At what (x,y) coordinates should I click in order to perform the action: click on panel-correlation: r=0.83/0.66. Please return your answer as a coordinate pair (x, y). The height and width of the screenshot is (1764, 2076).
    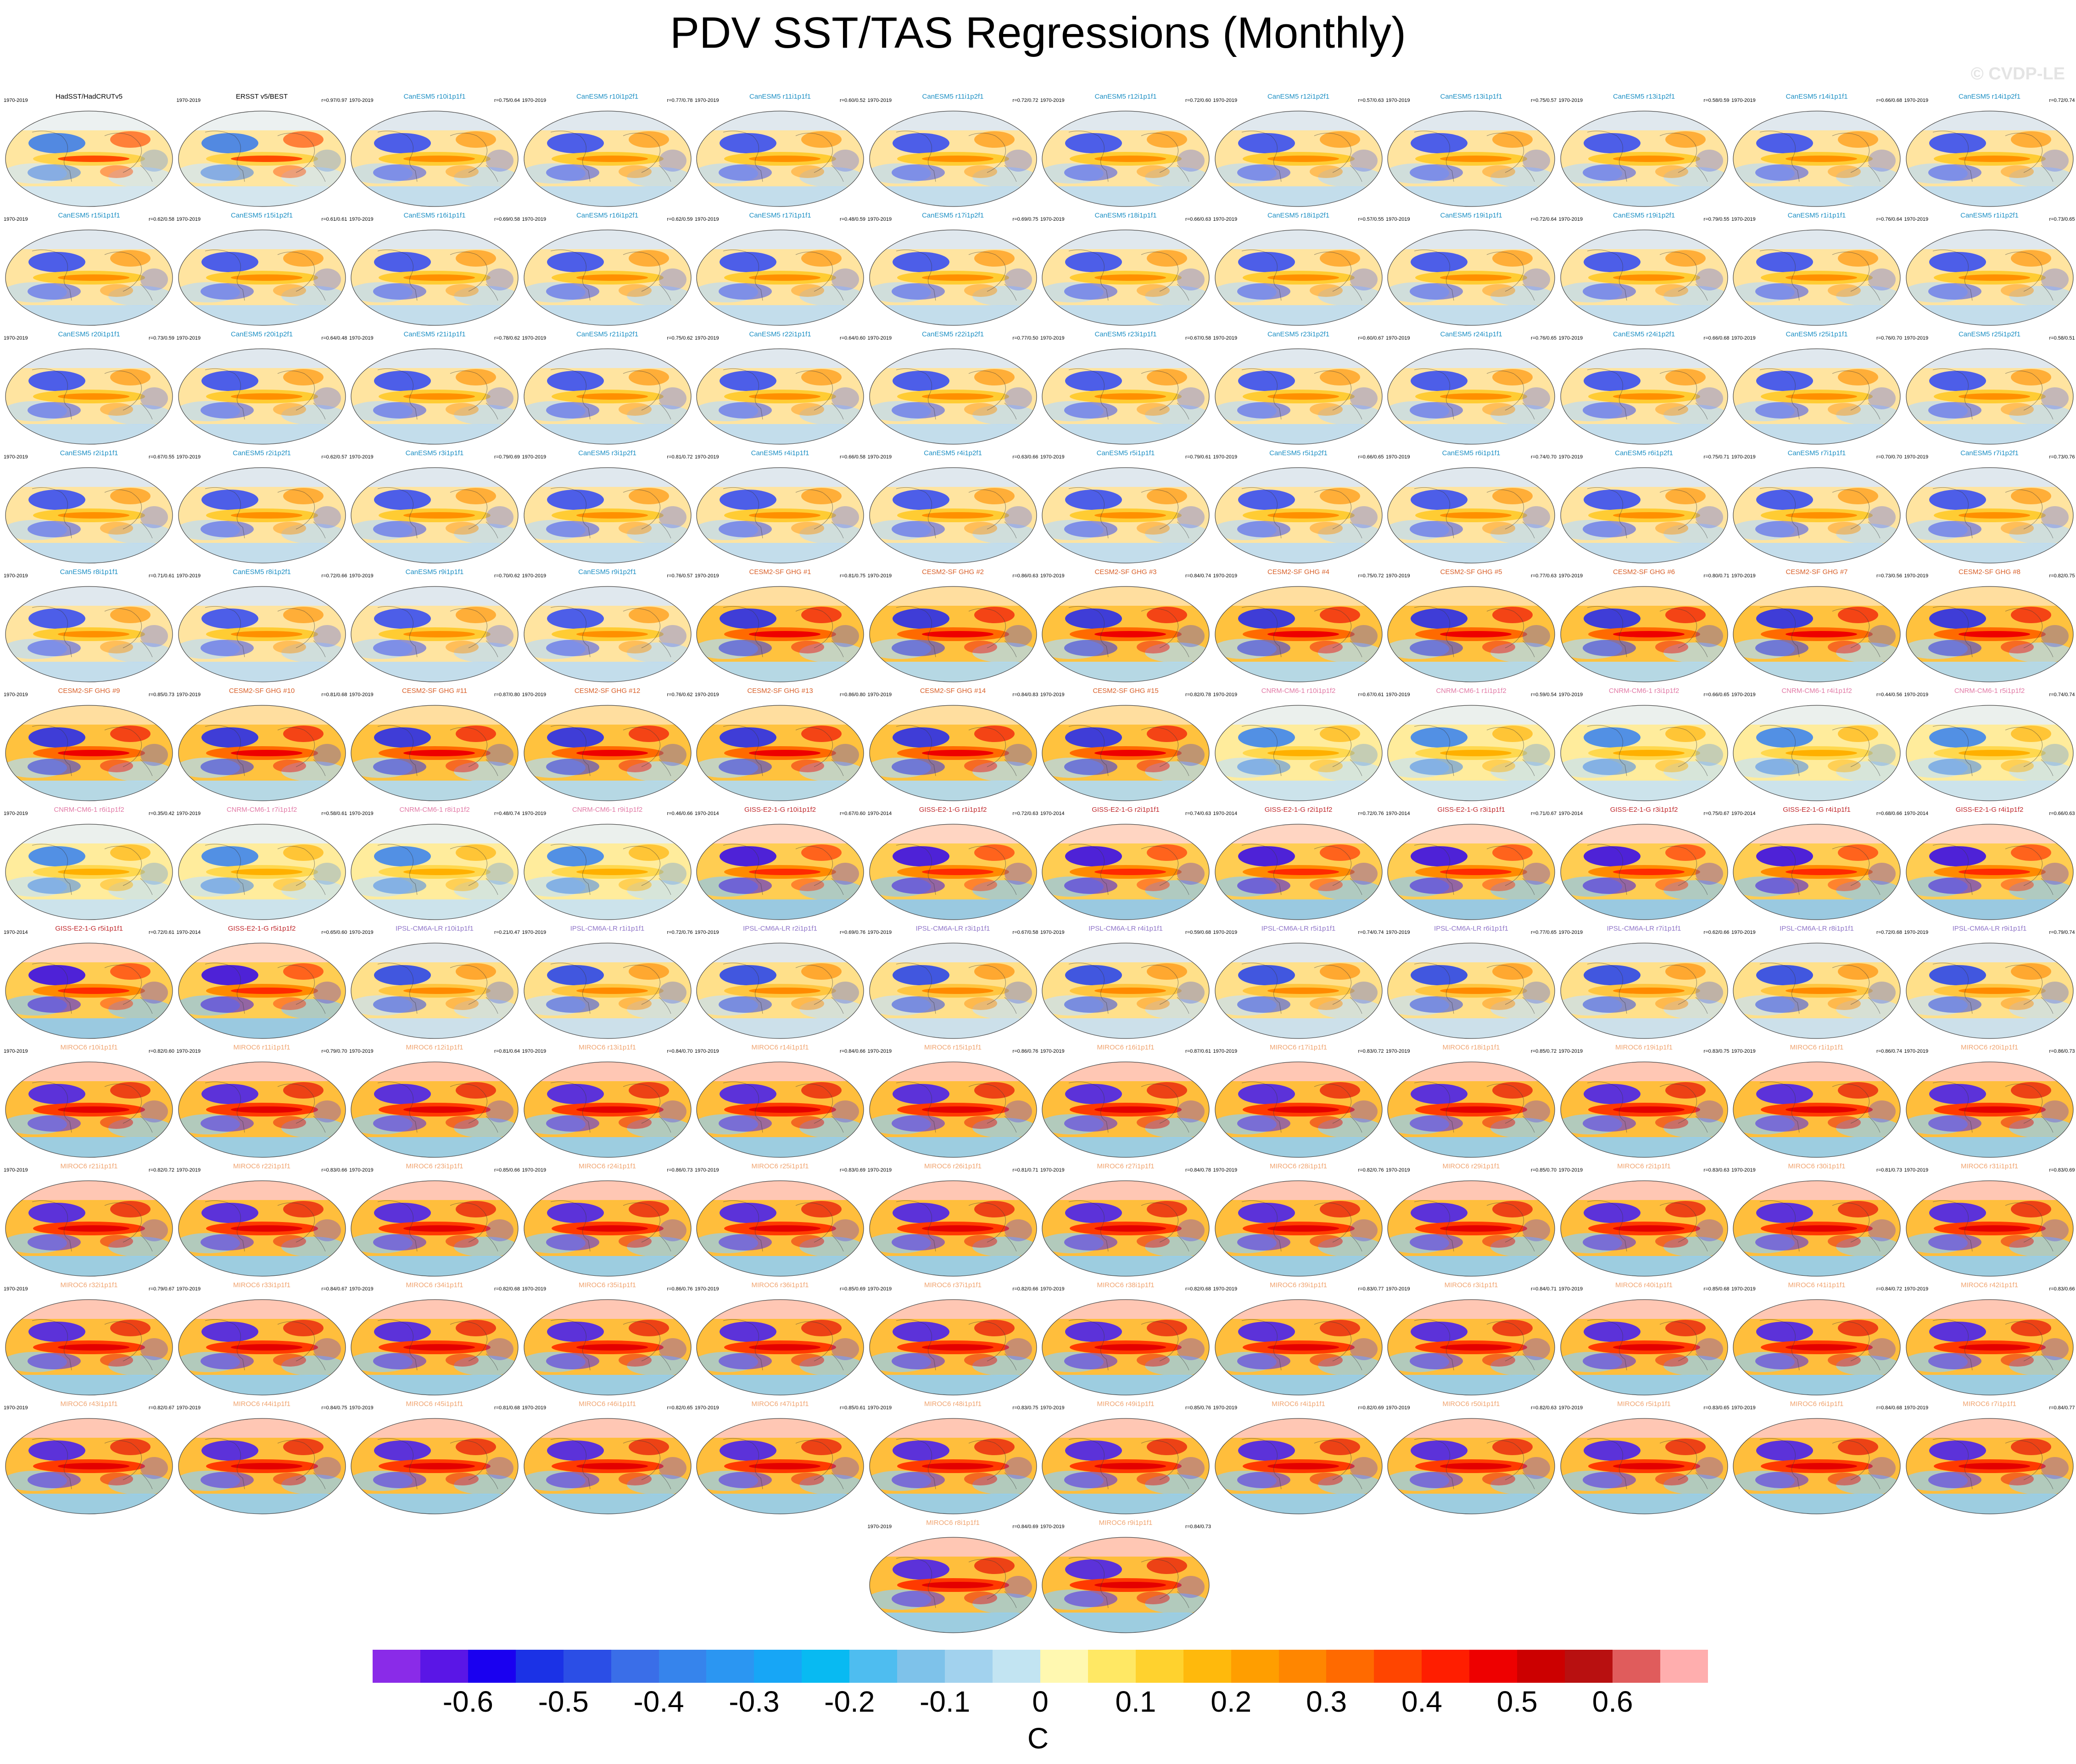
    Looking at the image, I should click on (2062, 1289).